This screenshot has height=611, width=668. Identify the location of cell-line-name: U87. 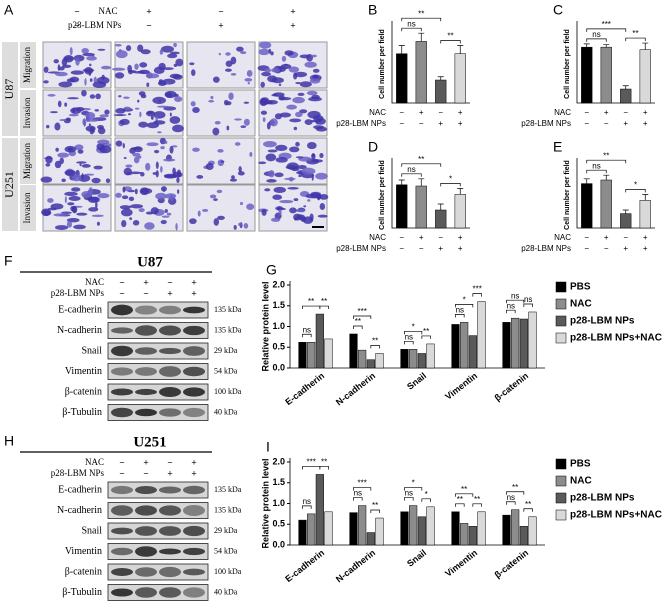
(9, 89).